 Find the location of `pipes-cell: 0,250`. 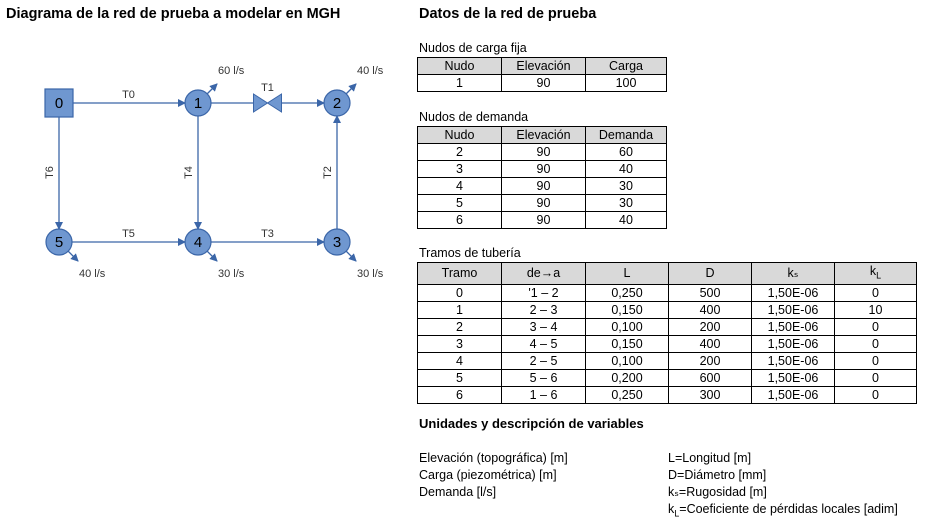

pipes-cell: 0,250 is located at coordinates (627, 394).